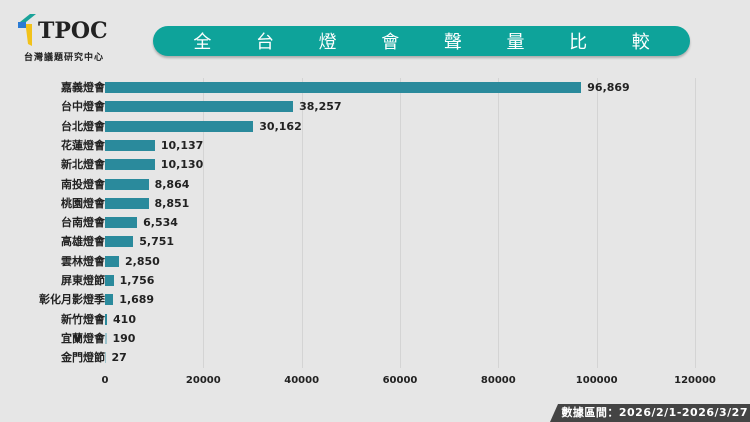 The height and width of the screenshot is (422, 750). I want to click on value-label: 38,257, so click(320, 107).